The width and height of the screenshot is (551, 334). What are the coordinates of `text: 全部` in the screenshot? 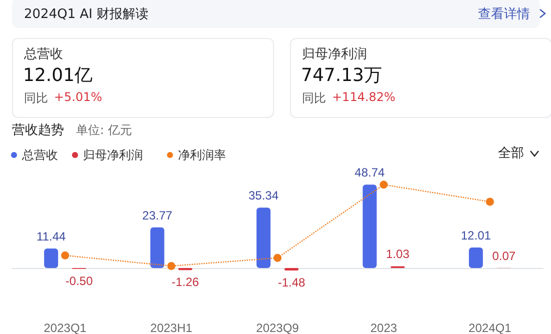 It's located at (511, 153).